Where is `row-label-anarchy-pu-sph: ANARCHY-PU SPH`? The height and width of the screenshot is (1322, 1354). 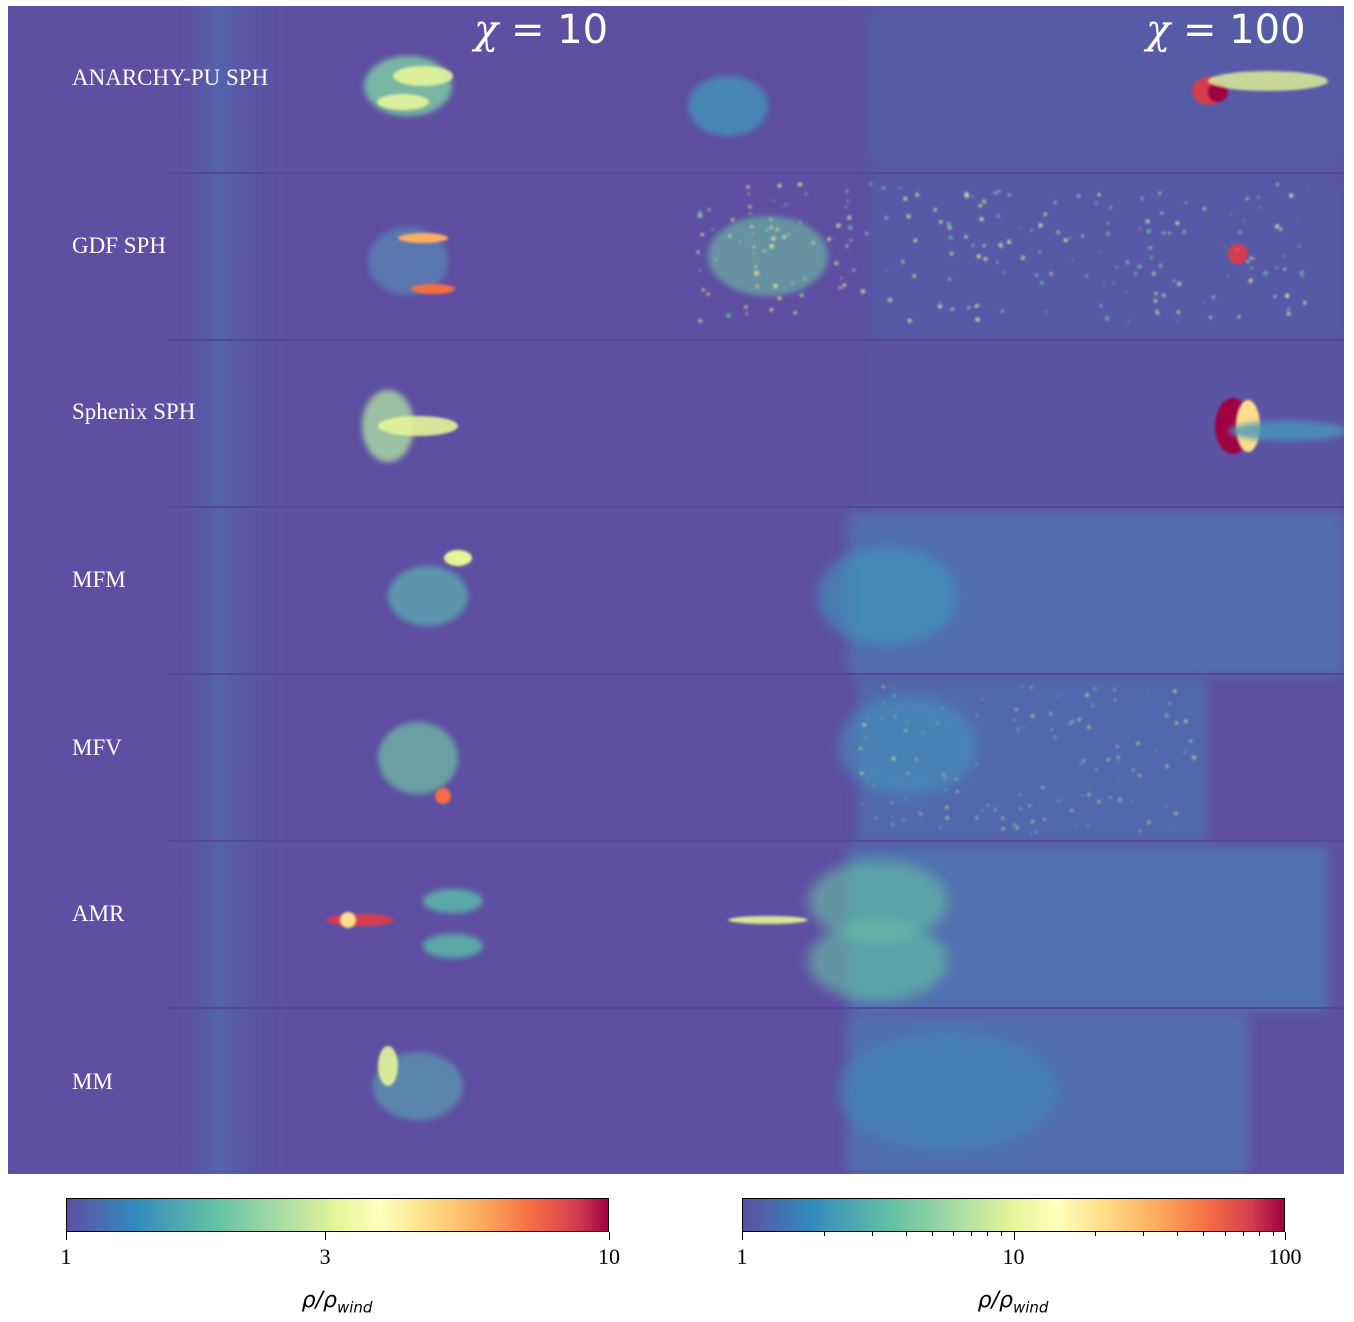 row-label-anarchy-pu-sph: ANARCHY-PU SPH is located at coordinates (170, 77).